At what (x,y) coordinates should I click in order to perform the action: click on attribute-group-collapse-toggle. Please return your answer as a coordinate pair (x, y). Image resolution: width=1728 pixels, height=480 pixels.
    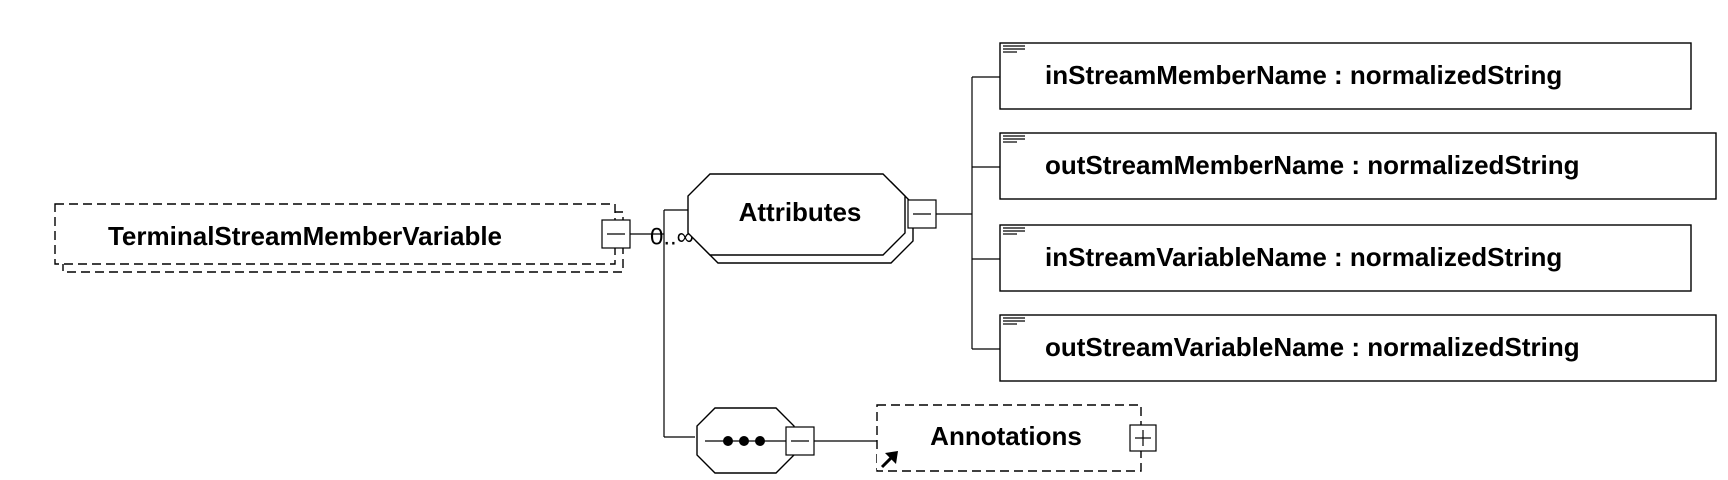
    Looking at the image, I should click on (922, 214).